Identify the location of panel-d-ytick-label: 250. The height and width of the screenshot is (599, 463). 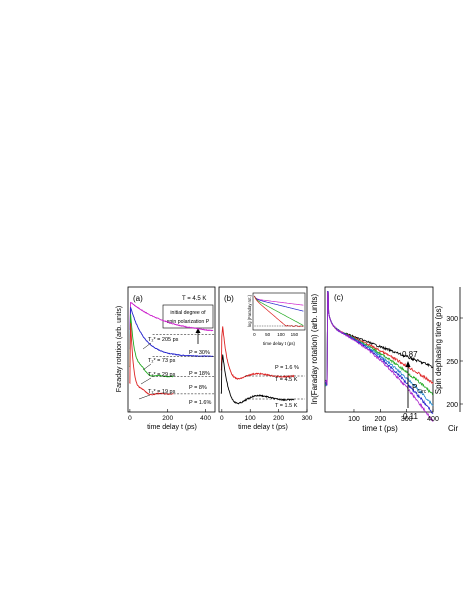
(452, 362).